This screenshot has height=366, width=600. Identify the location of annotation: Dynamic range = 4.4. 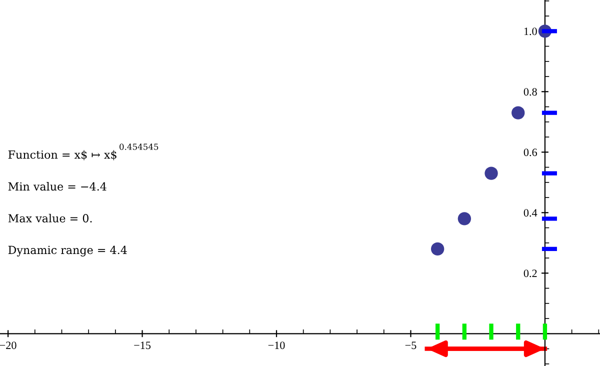
(67, 251).